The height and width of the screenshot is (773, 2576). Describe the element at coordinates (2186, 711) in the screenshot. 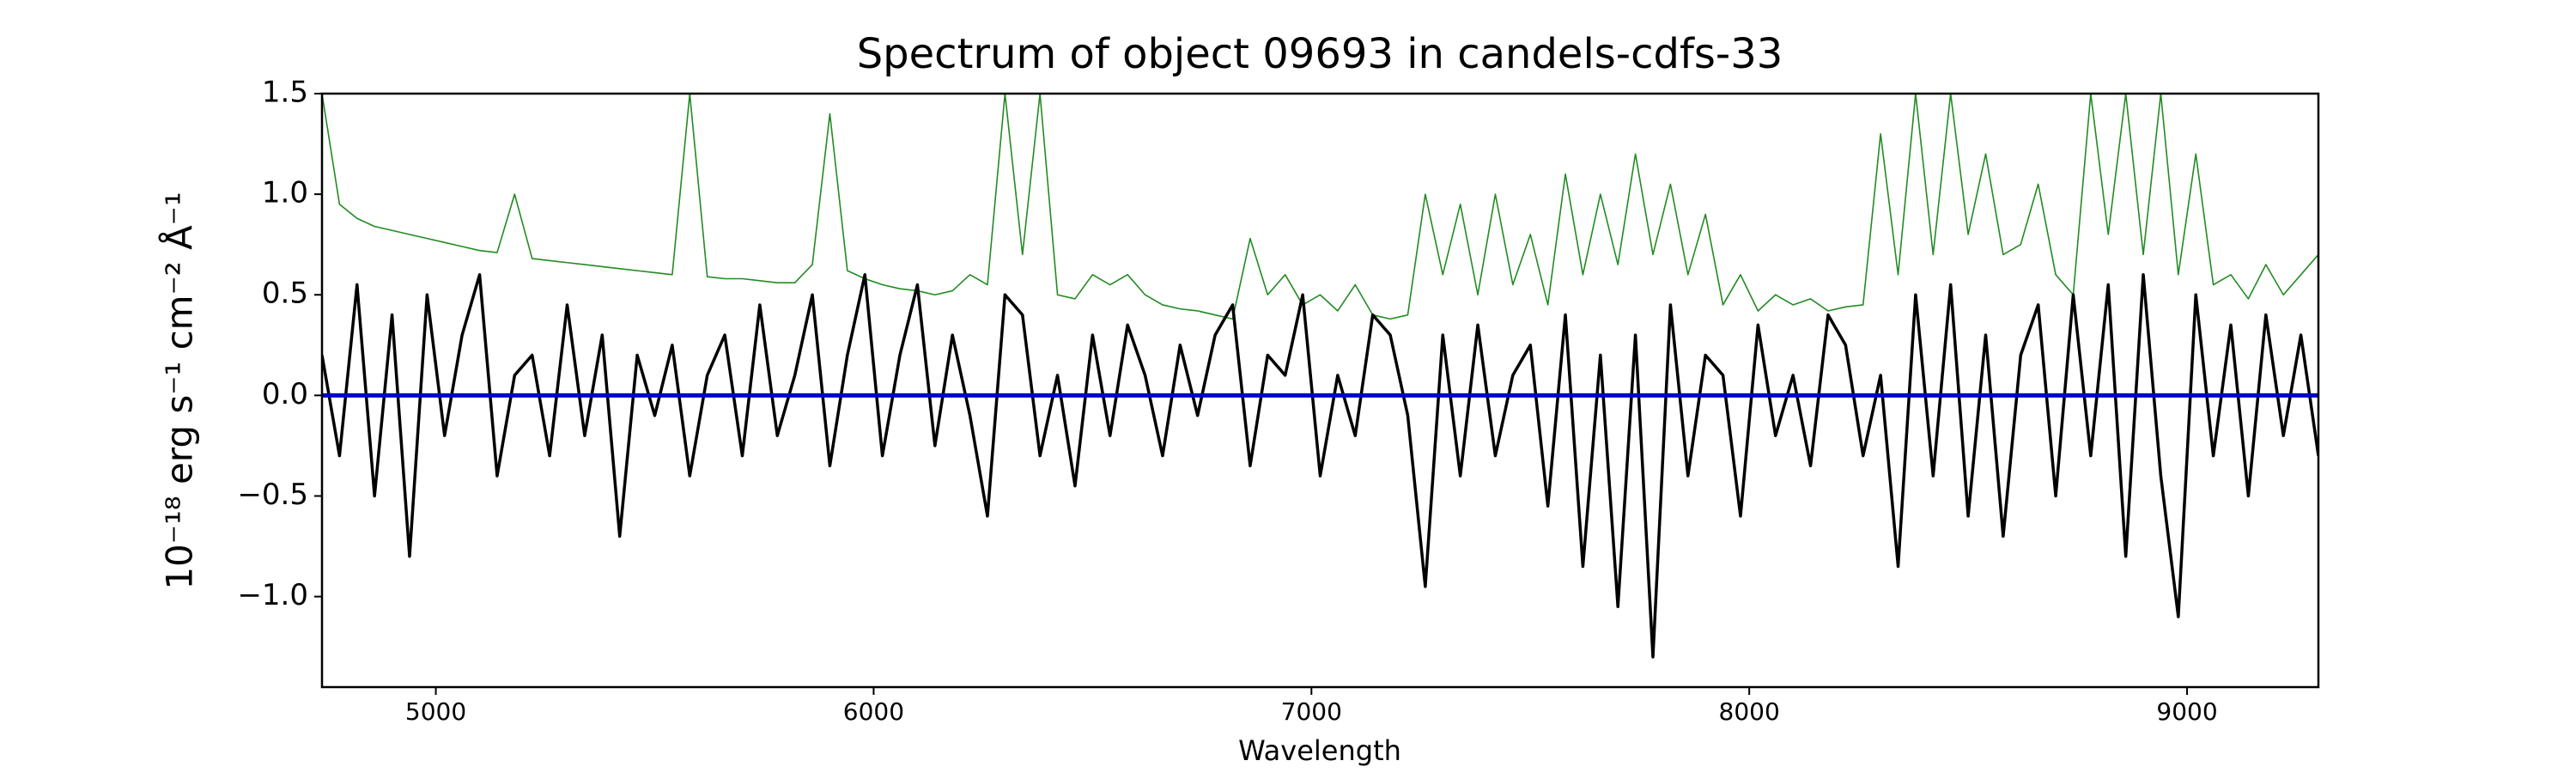

I see `x-tick-label: 9000` at that location.